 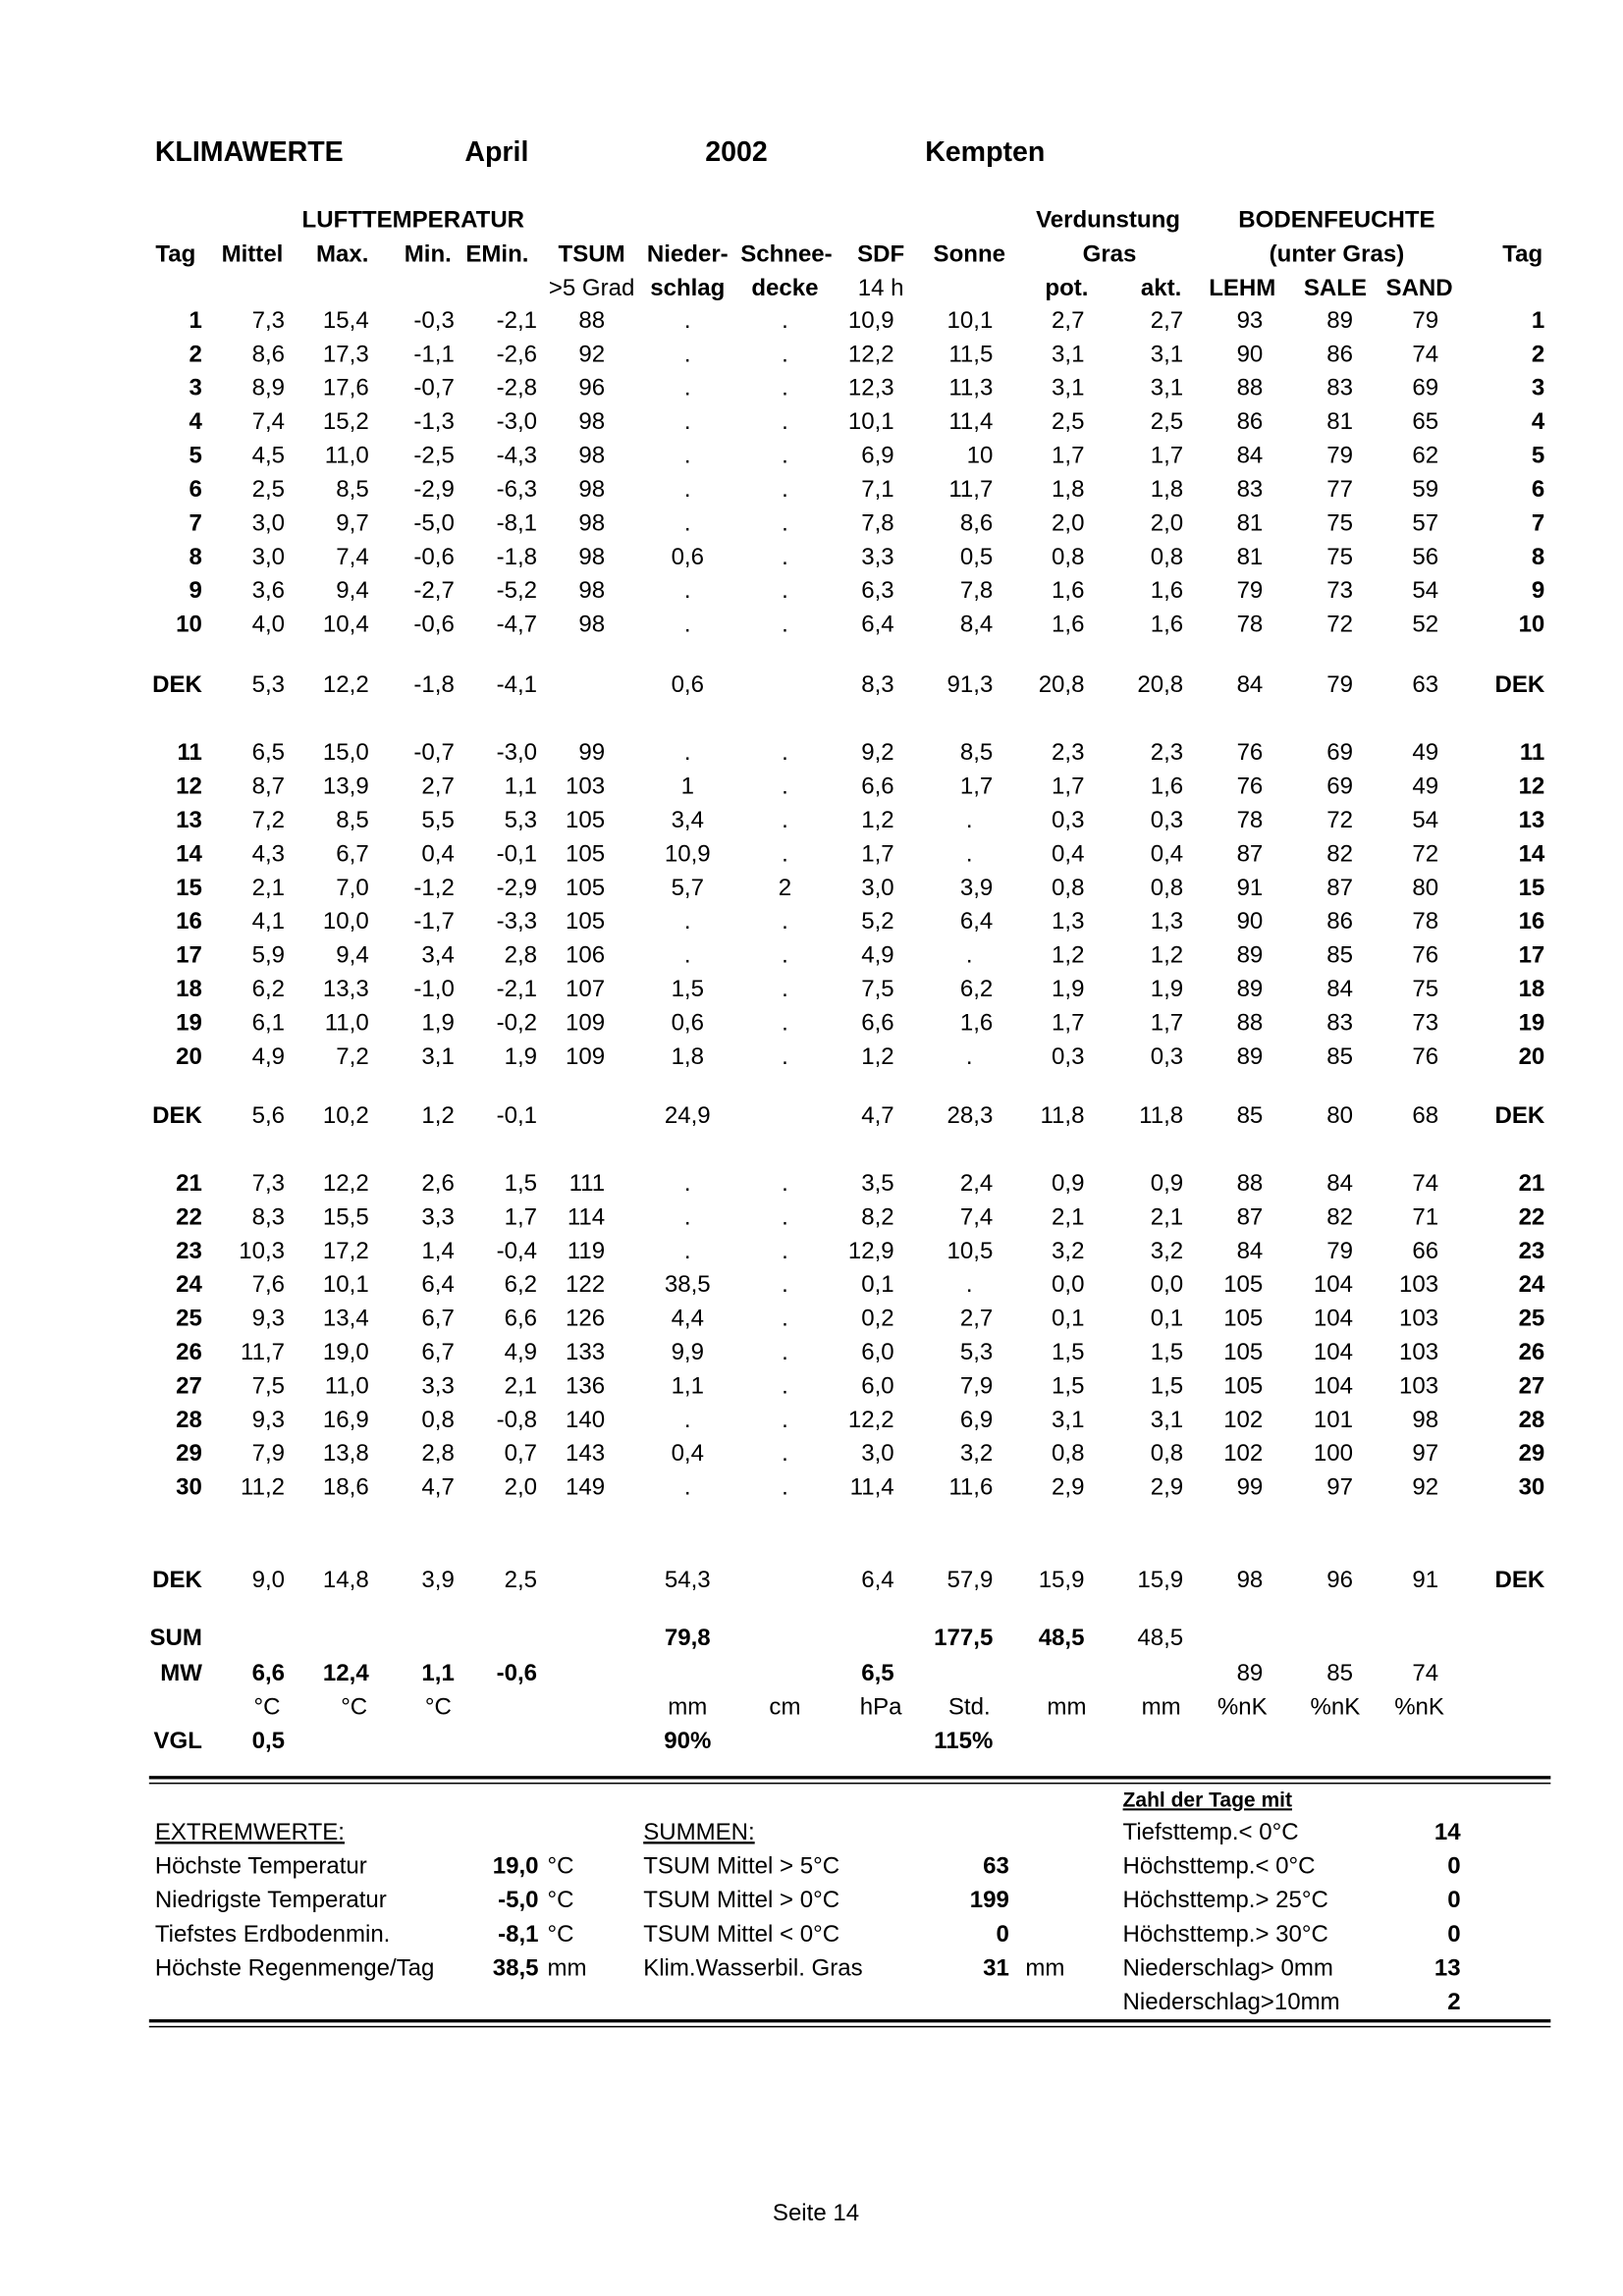 What do you see at coordinates (434, 320) in the screenshot?
I see `table-cell: -0,3` at bounding box center [434, 320].